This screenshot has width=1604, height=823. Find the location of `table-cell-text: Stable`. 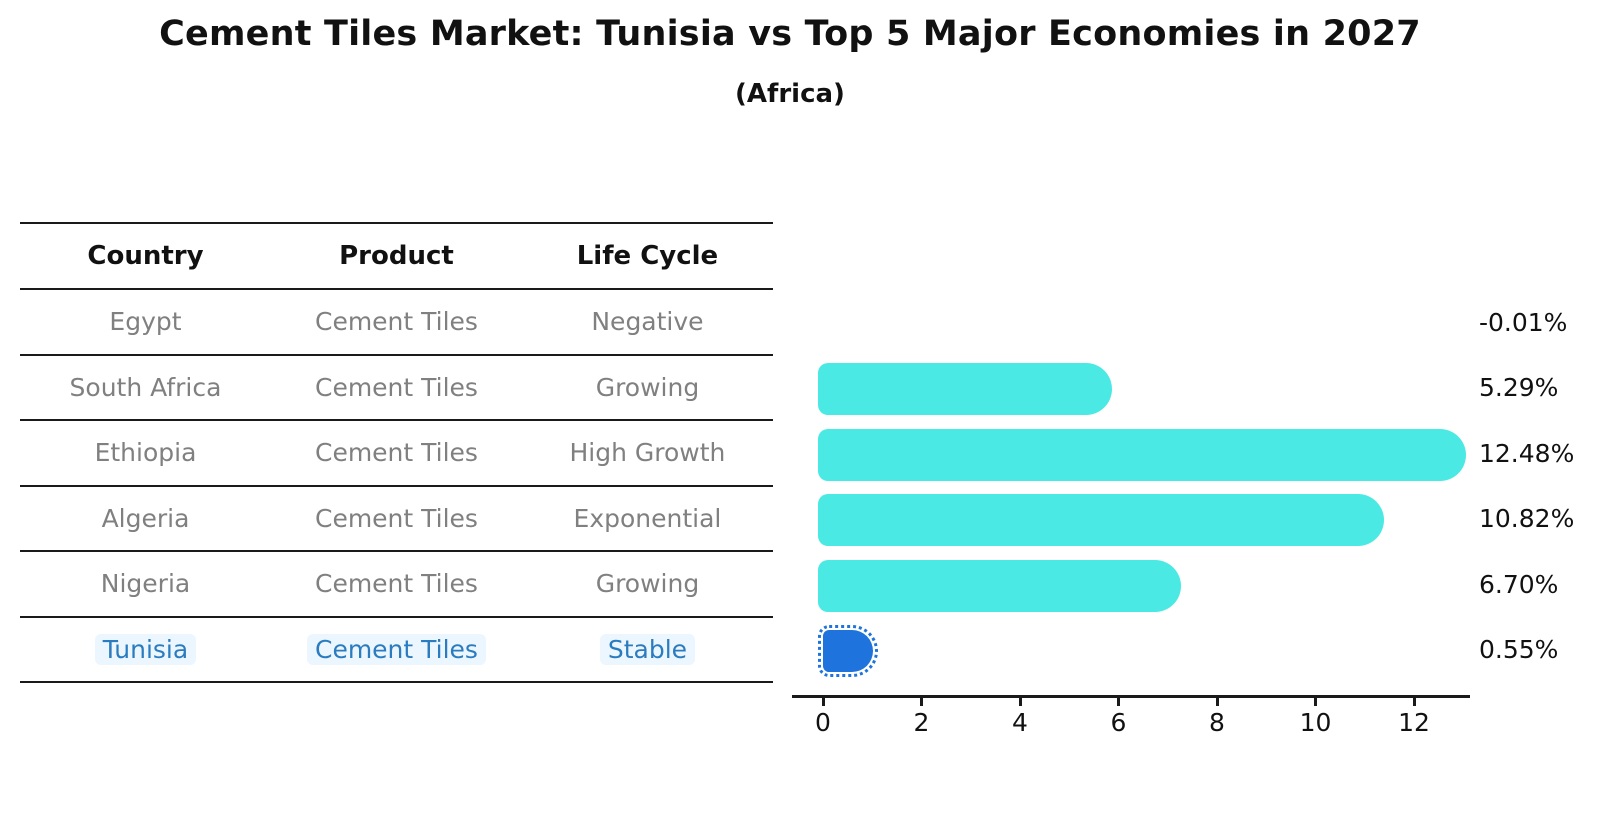

table-cell-text: Stable is located at coordinates (647, 649).